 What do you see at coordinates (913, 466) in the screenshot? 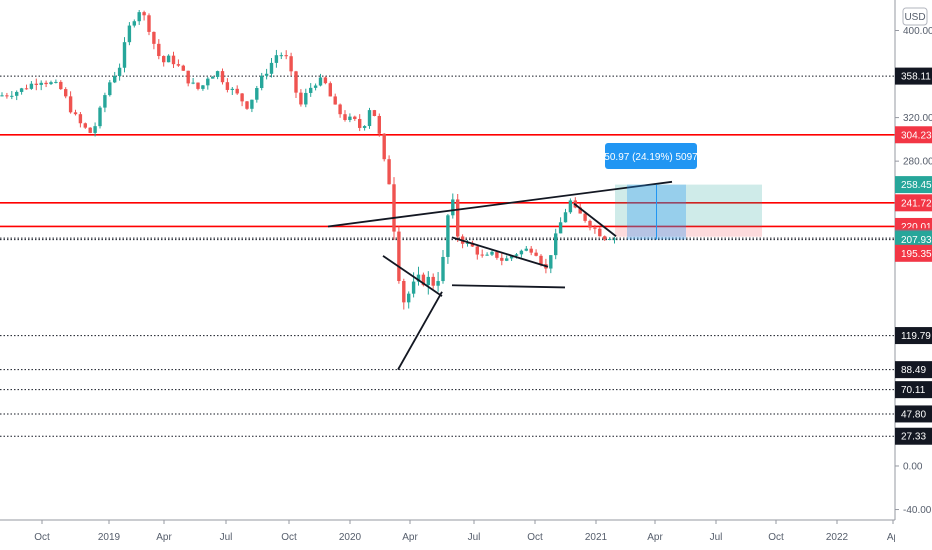
I see `price-tick-label: 0.00` at bounding box center [913, 466].